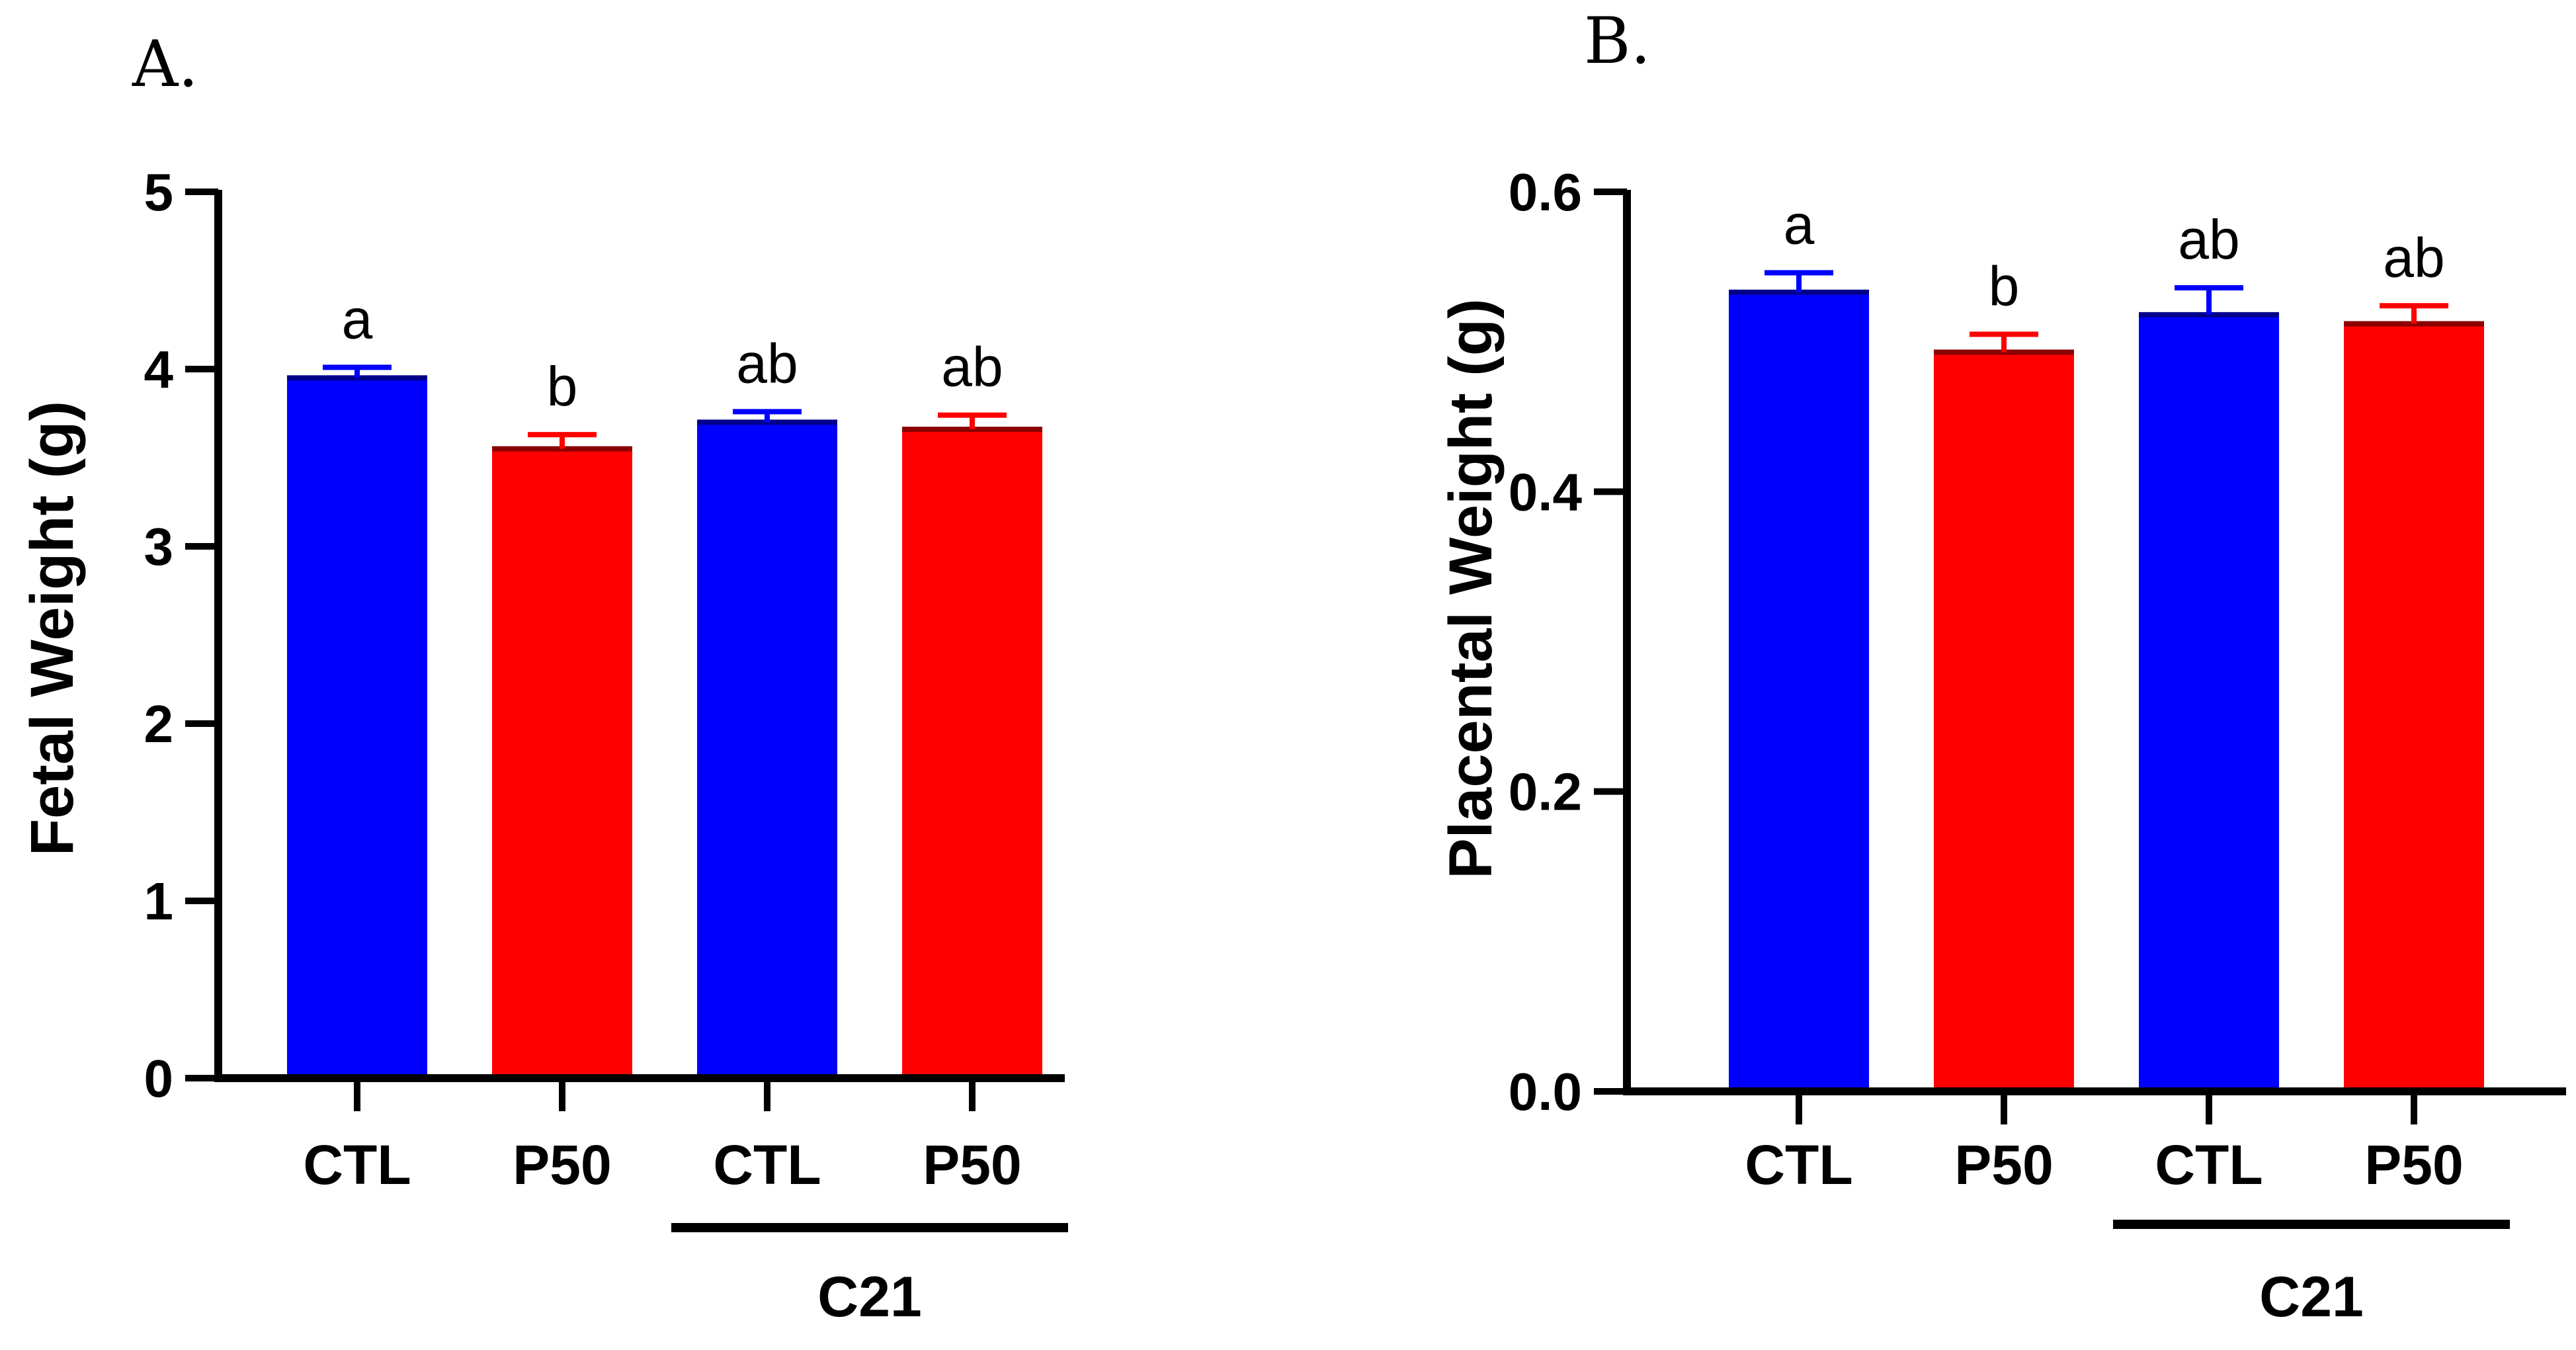 The height and width of the screenshot is (1350, 2576). What do you see at coordinates (159, 369) in the screenshot?
I see `panel-a-y-tick-label: 4` at bounding box center [159, 369].